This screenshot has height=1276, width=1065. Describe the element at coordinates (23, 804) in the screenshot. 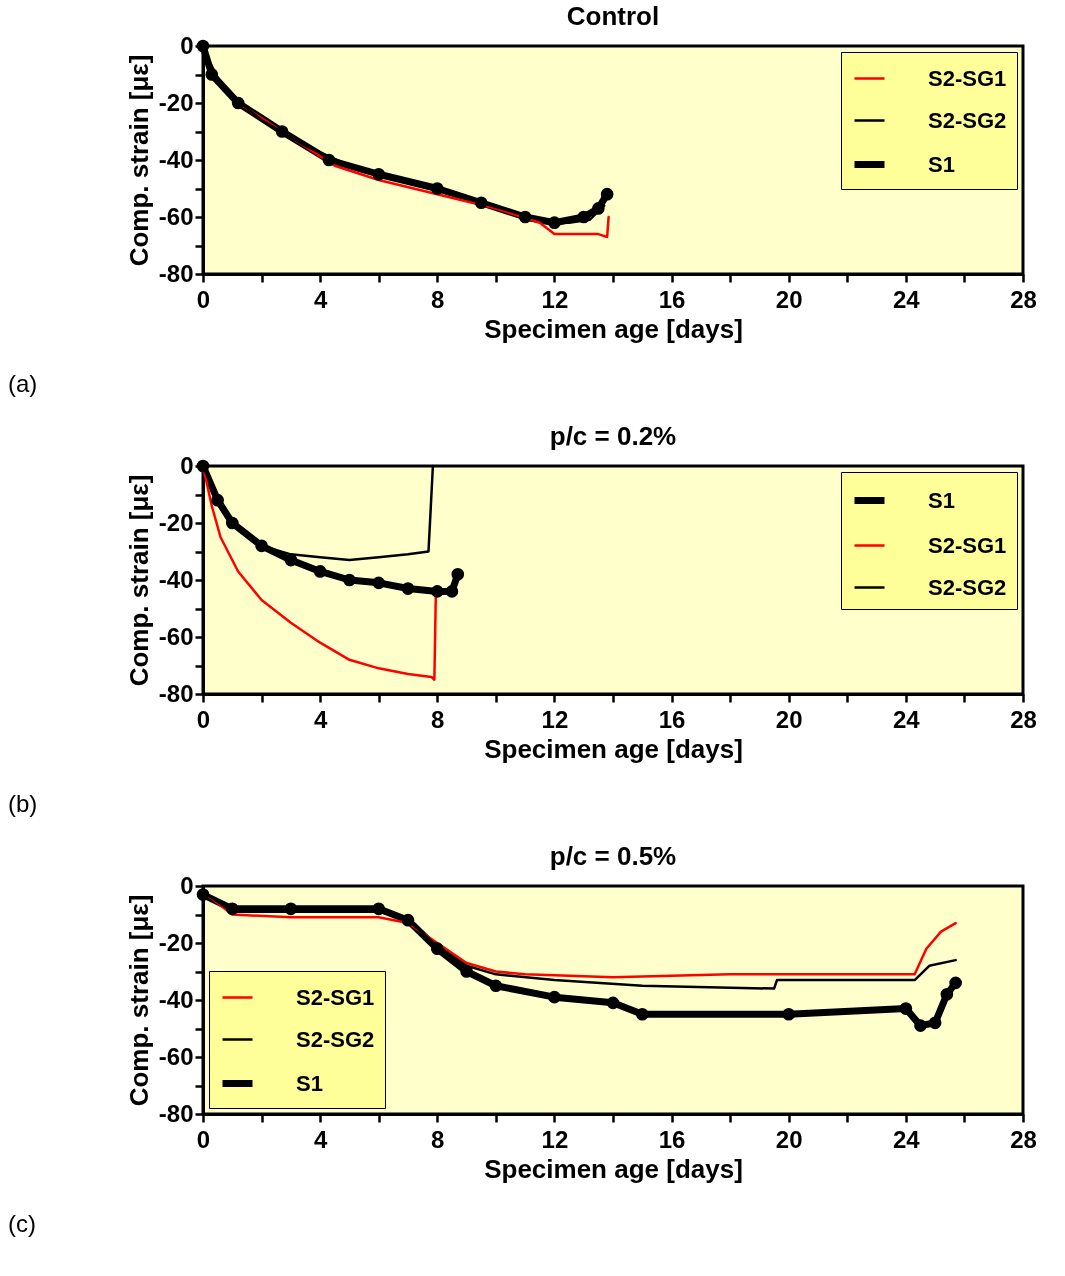

I see `text: (b)` at that location.